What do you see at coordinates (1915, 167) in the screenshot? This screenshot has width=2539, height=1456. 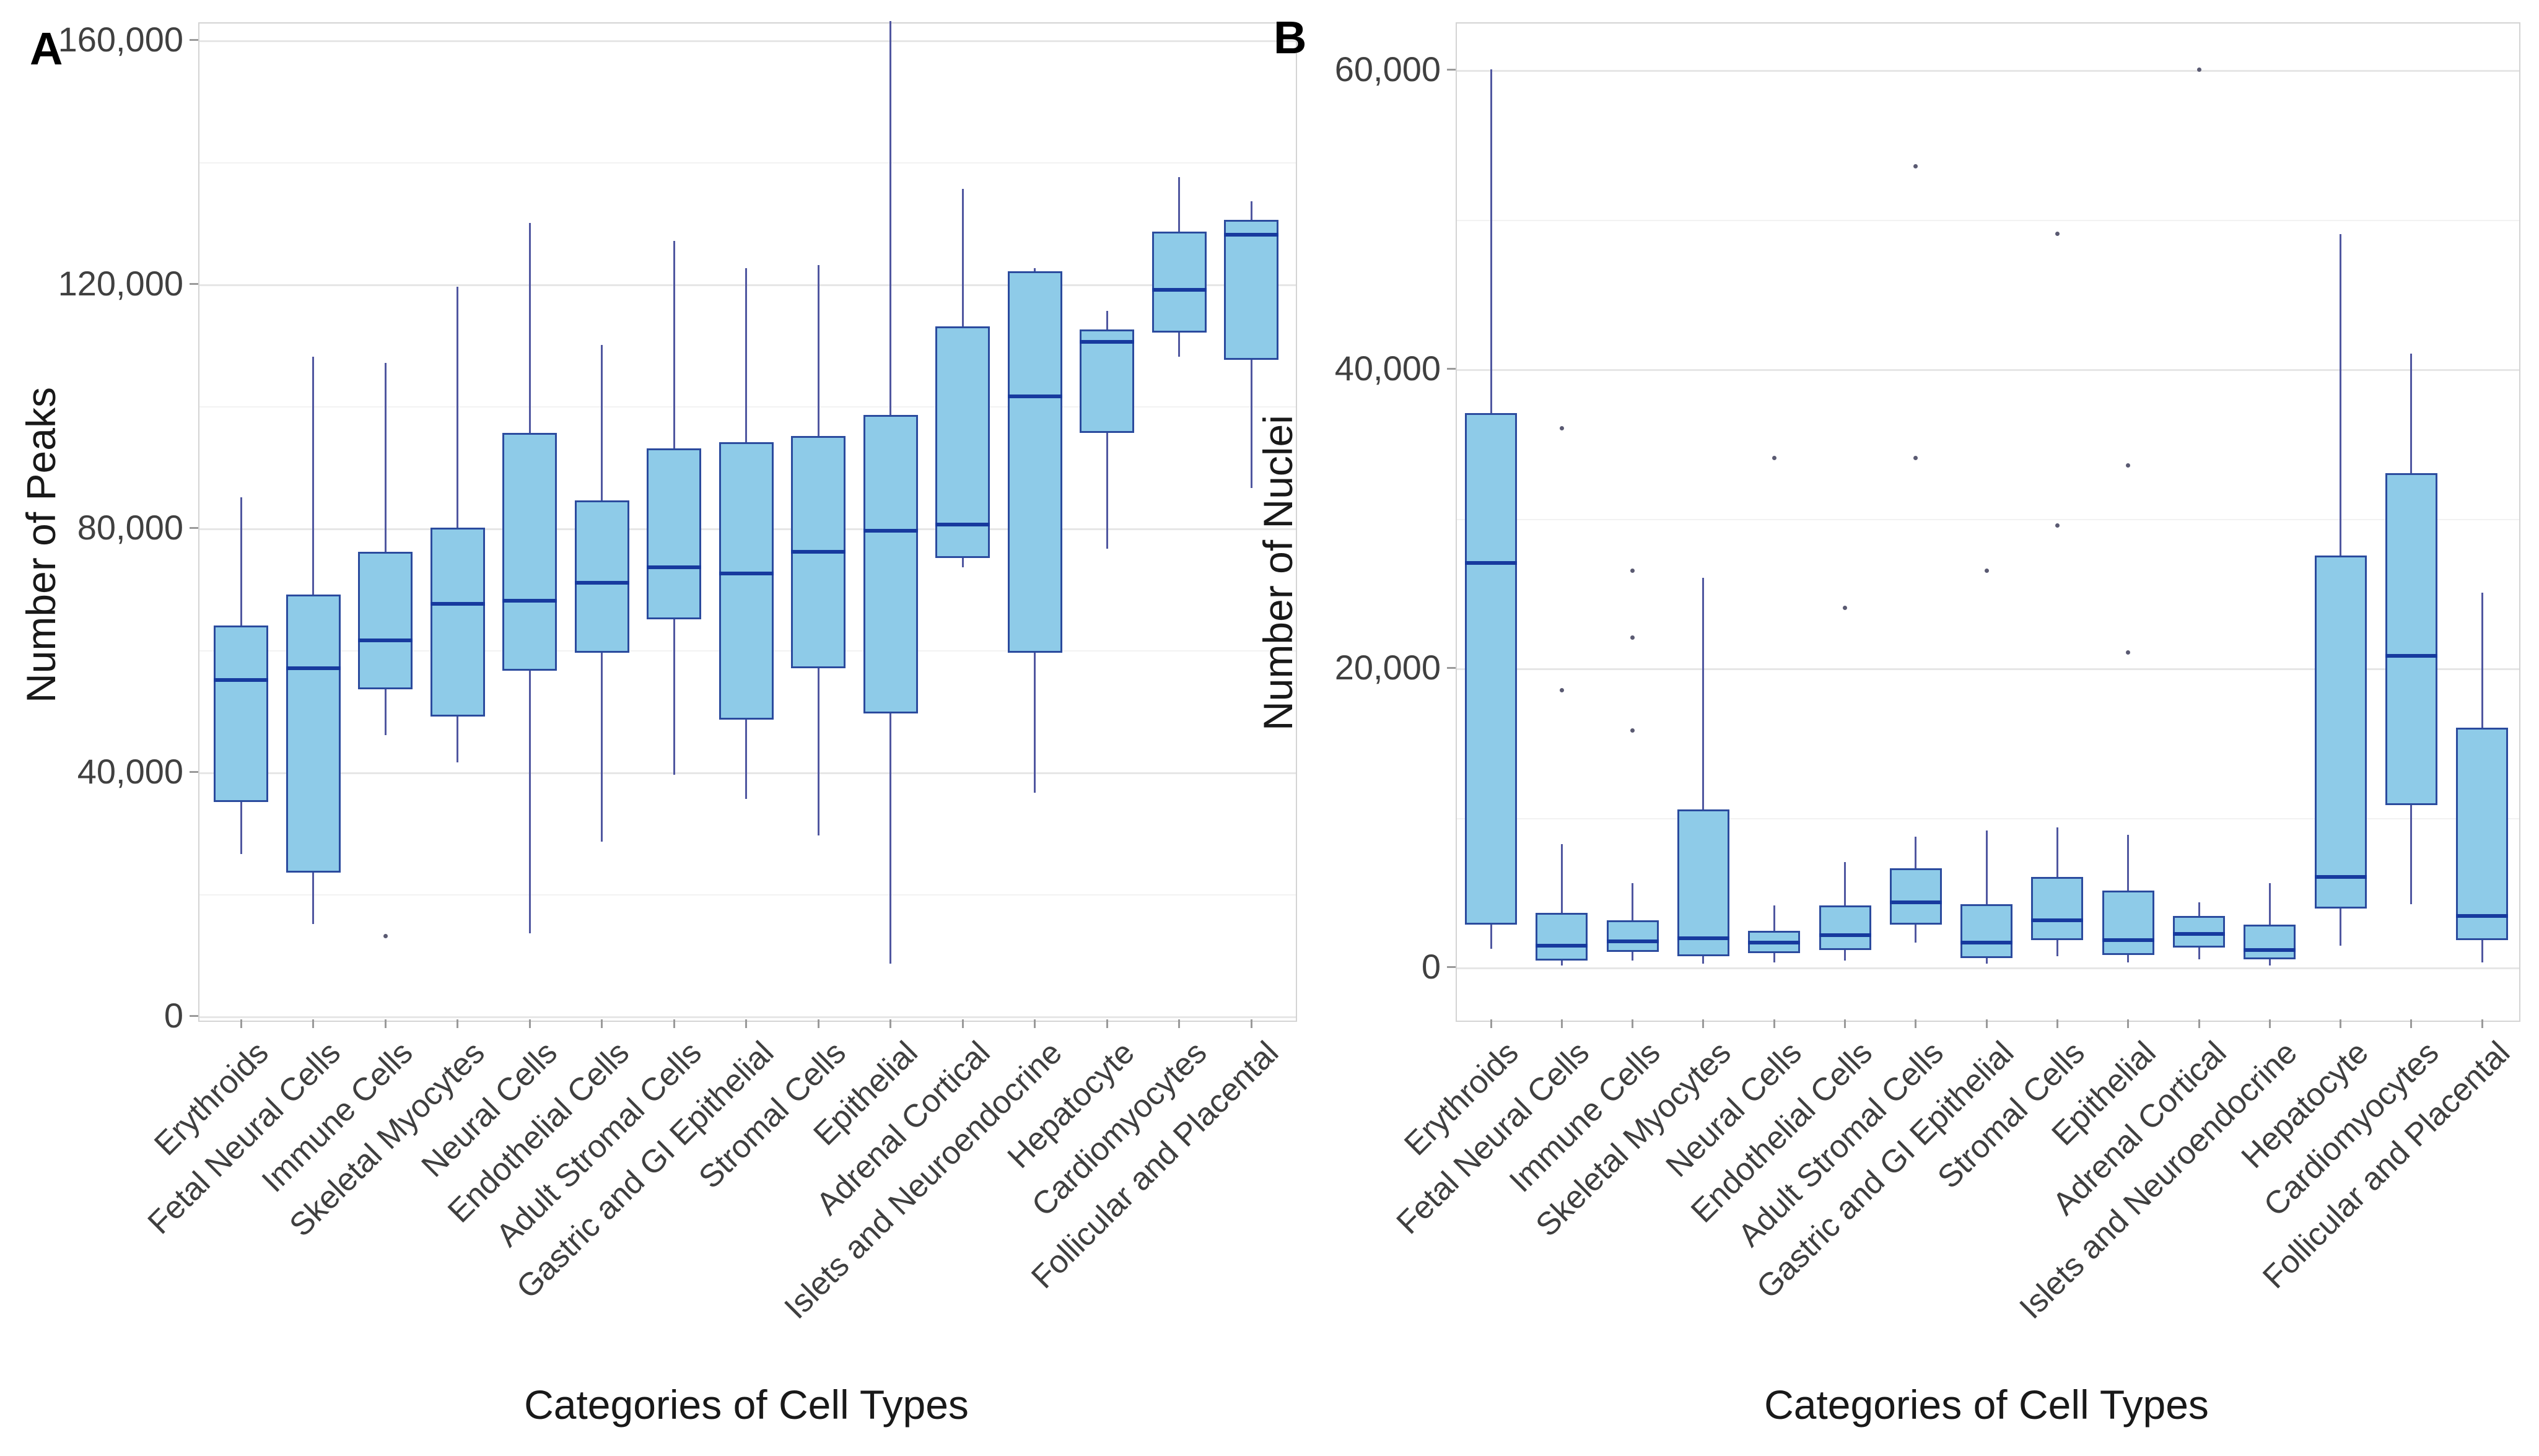 I see `panel-b-box-adult-stromal-cells-outlier` at bounding box center [1915, 167].